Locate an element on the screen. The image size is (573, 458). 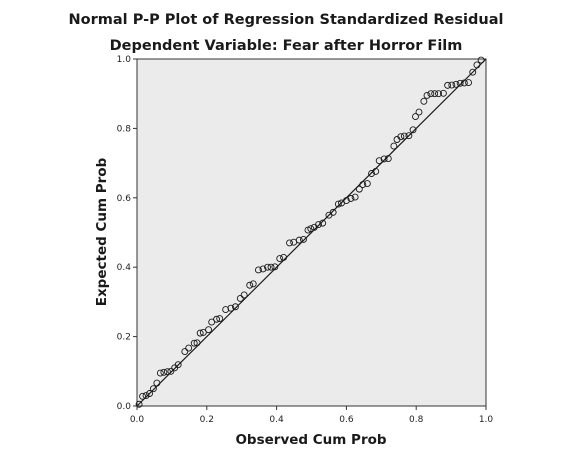
x-axis-title: Observed Cum Prob is located at coordinates (310, 440).